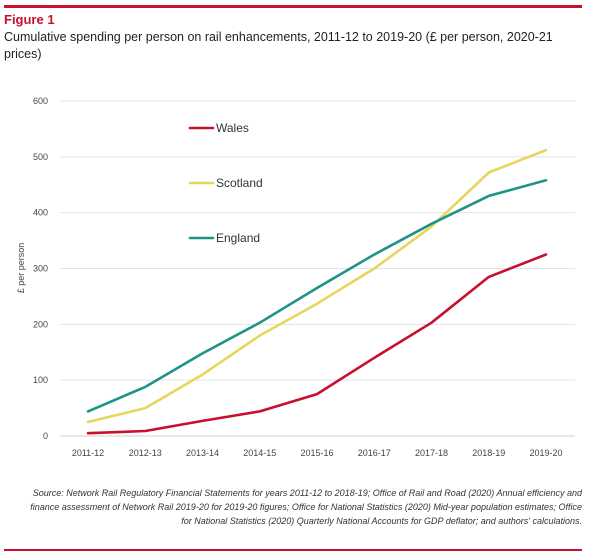 Image resolution: width=589 pixels, height=557 pixels. What do you see at coordinates (488, 453) in the screenshot?
I see `x-tick-label: 2018-19` at bounding box center [488, 453].